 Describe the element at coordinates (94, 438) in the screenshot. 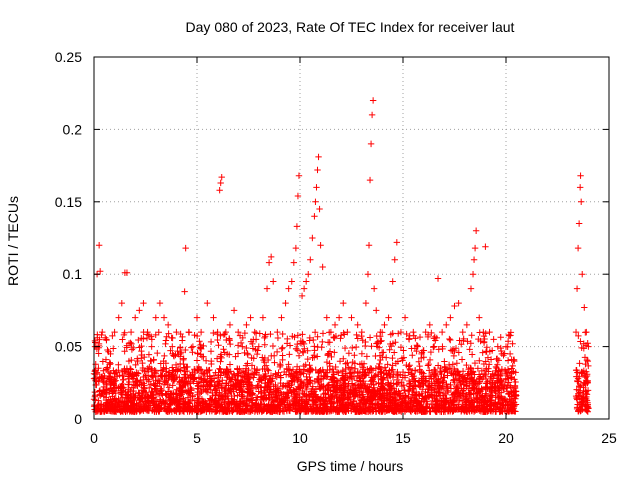

I see `x-tick-label: 0` at that location.